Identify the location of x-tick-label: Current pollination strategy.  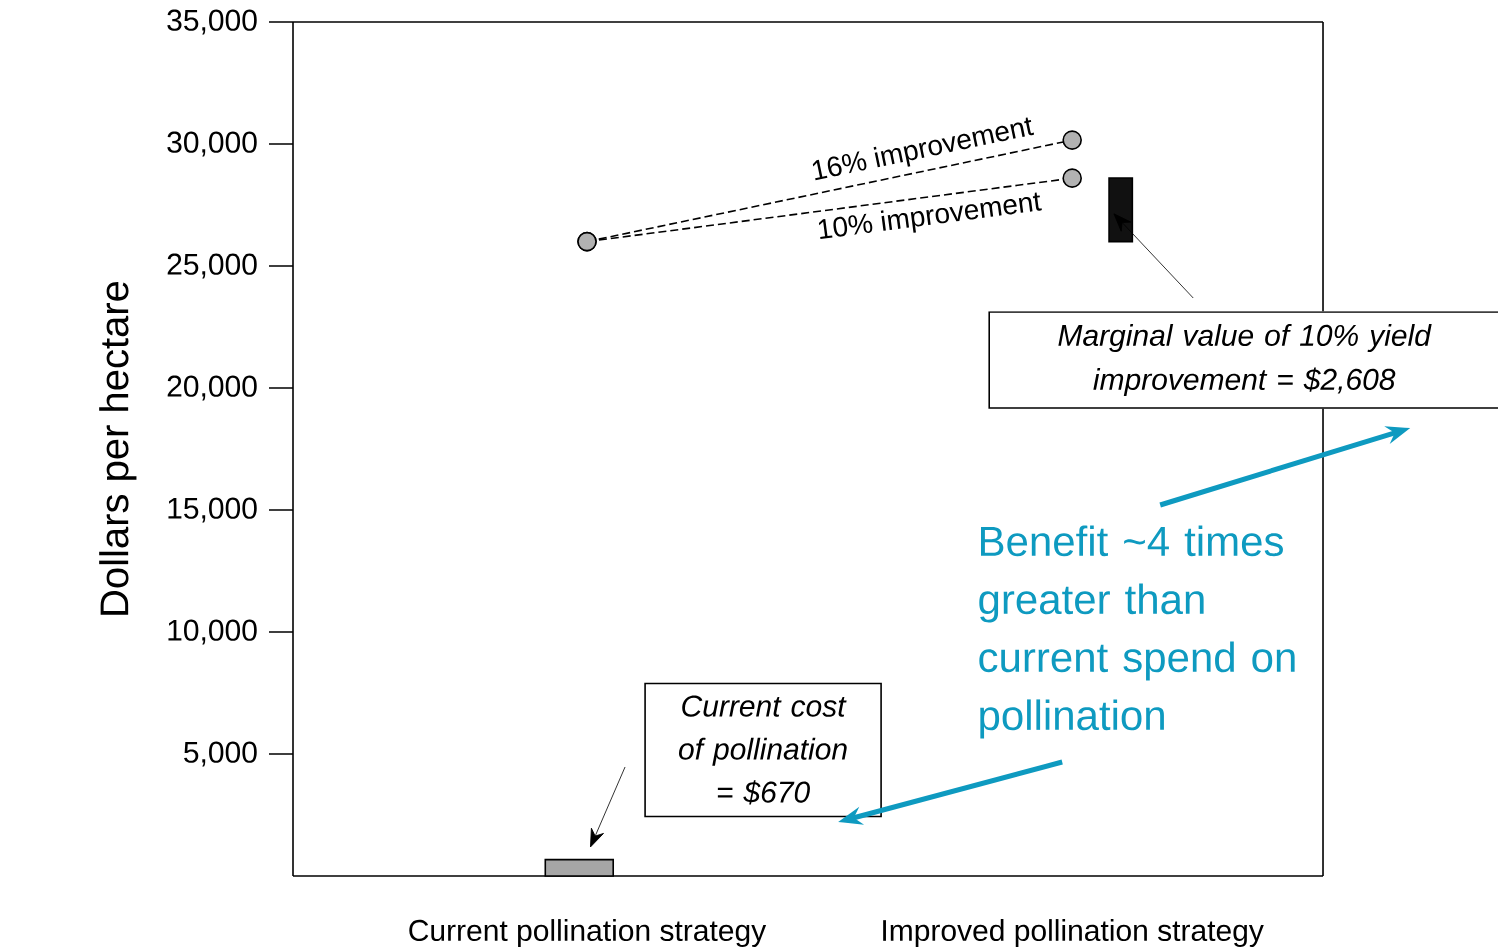
(588, 933).